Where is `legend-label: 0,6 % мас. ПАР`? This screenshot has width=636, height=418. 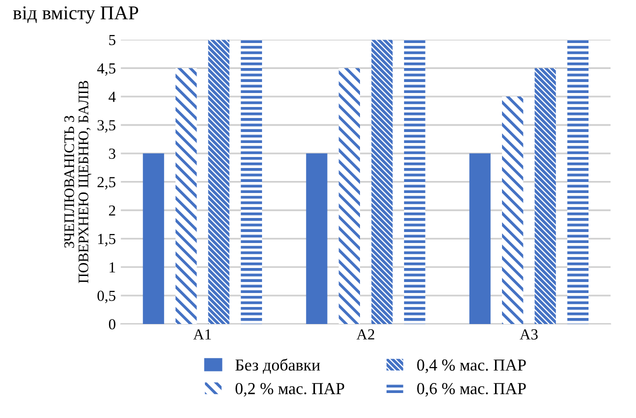
legend-label: 0,6 % мас. ПАР is located at coordinates (471, 389).